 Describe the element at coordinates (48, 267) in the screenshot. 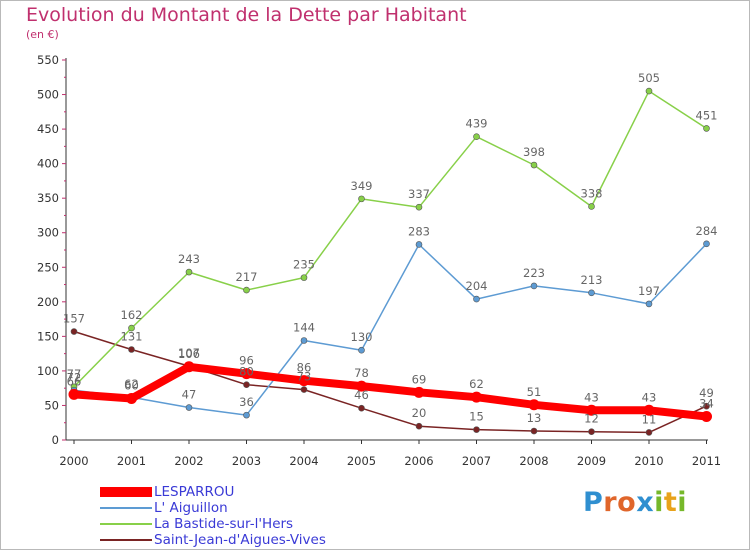

I see `y-tick-label: 250` at that location.